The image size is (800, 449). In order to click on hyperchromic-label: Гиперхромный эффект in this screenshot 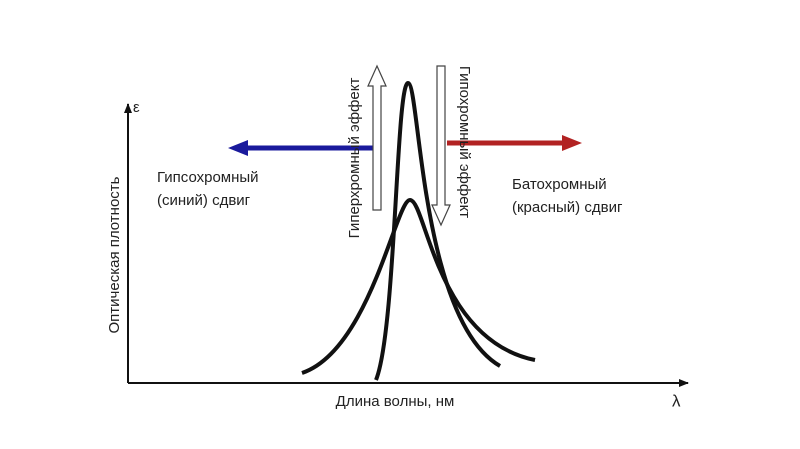, I will do `click(354, 158)`.